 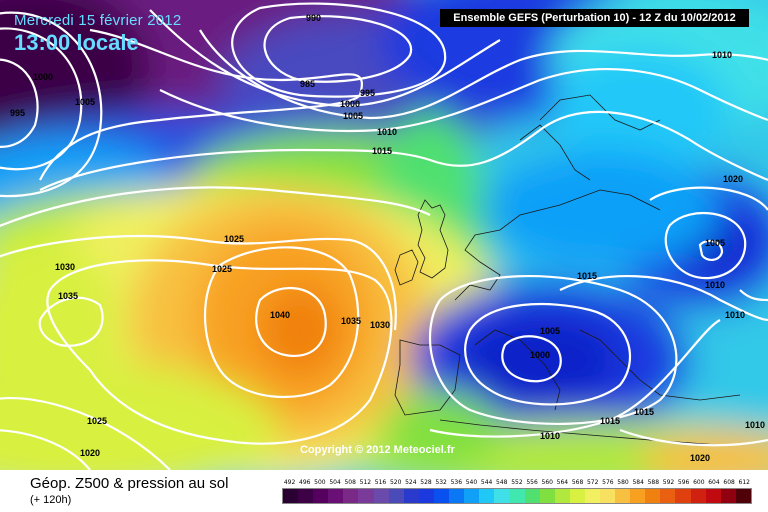 I want to click on scale-label: 556, so click(x=532, y=482).